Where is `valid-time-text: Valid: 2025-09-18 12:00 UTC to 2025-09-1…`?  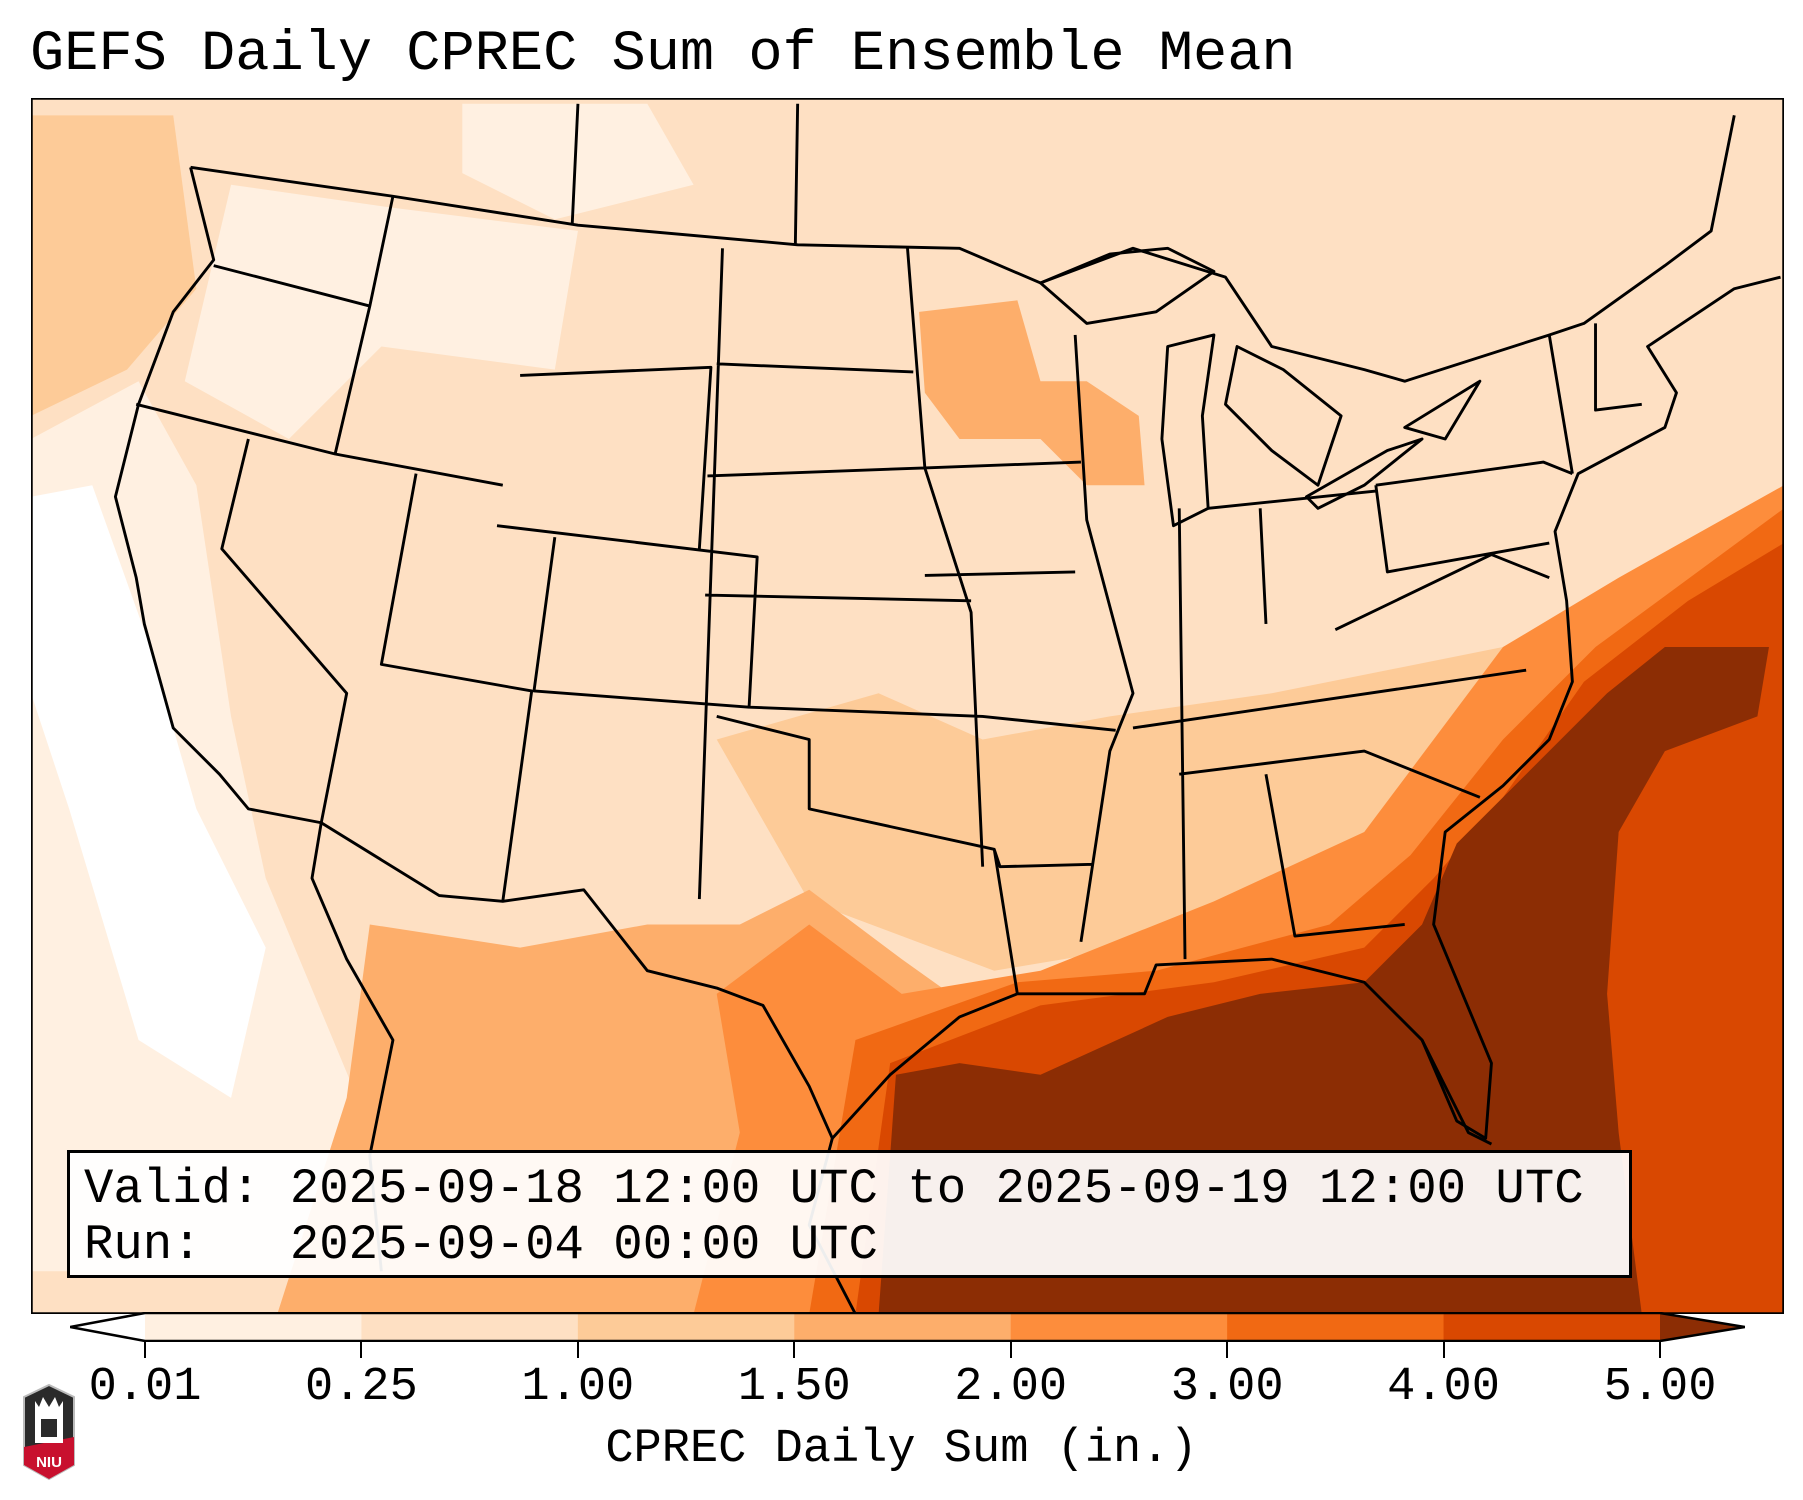
valid-time-text: Valid: 2025-09-18 12:00 UTC to 2025-09-1… is located at coordinates (834, 1189).